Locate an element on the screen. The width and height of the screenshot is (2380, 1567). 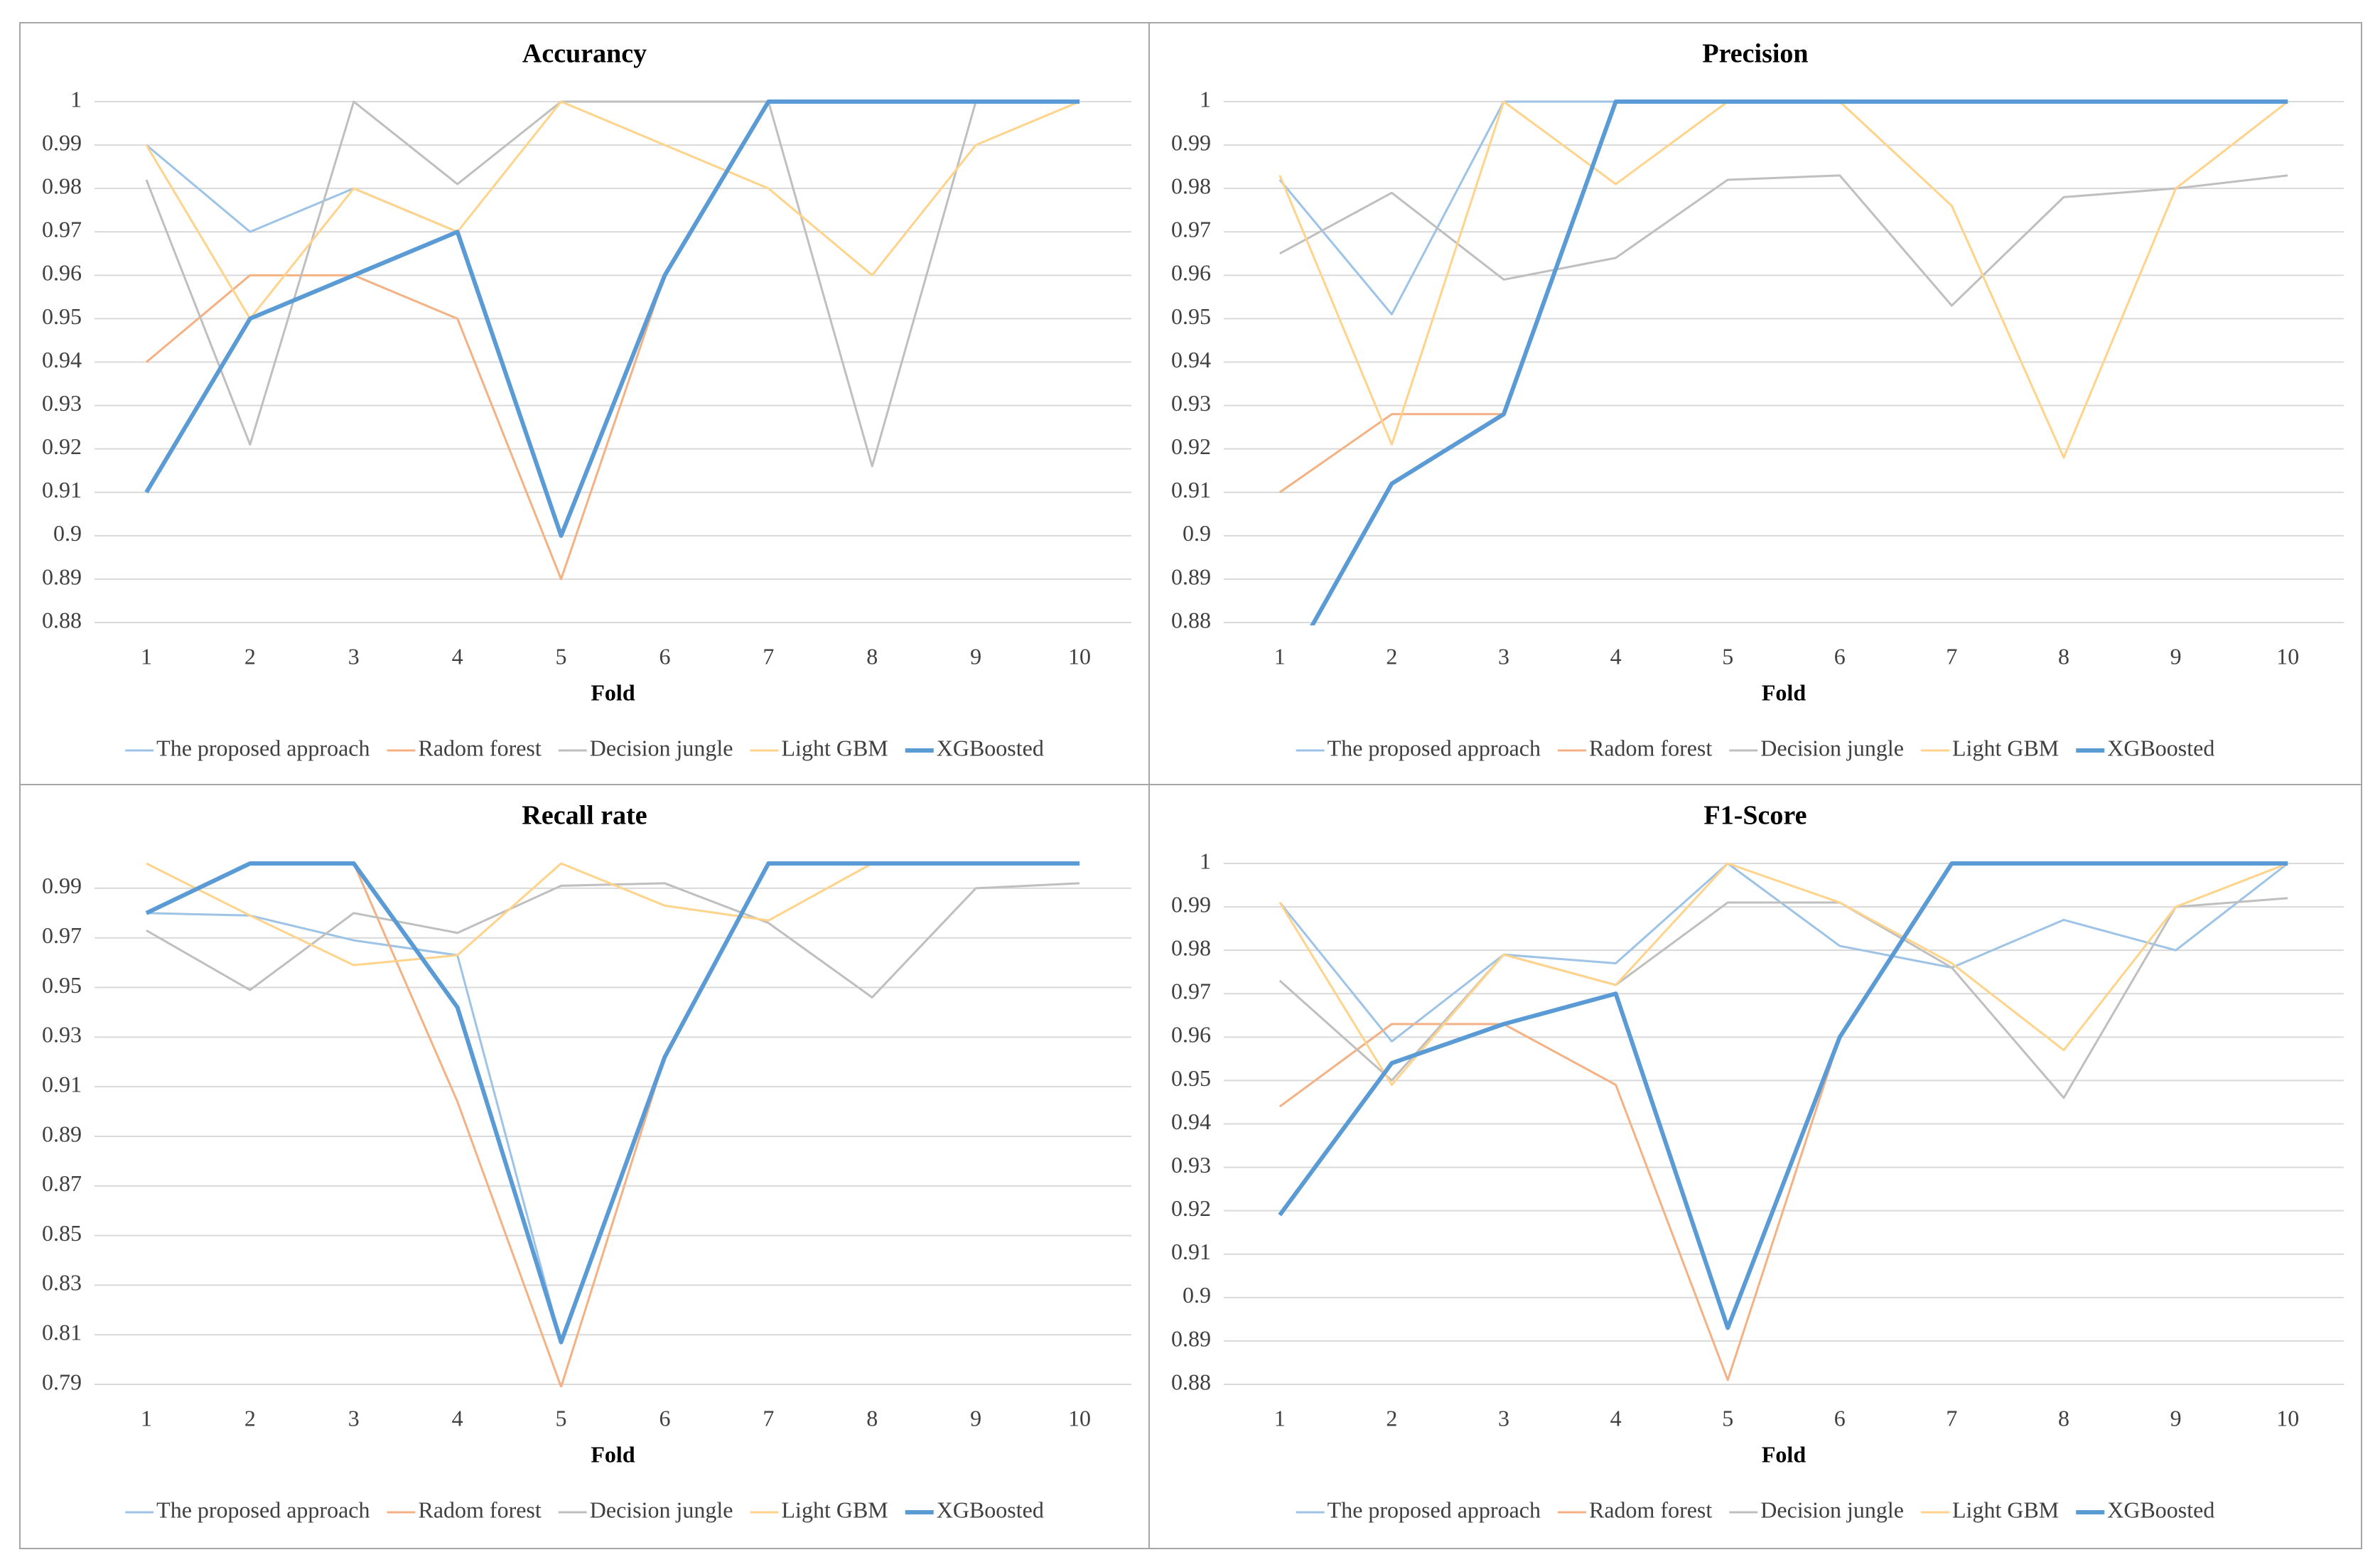
y-tick-label: 0.98 is located at coordinates (62, 186).